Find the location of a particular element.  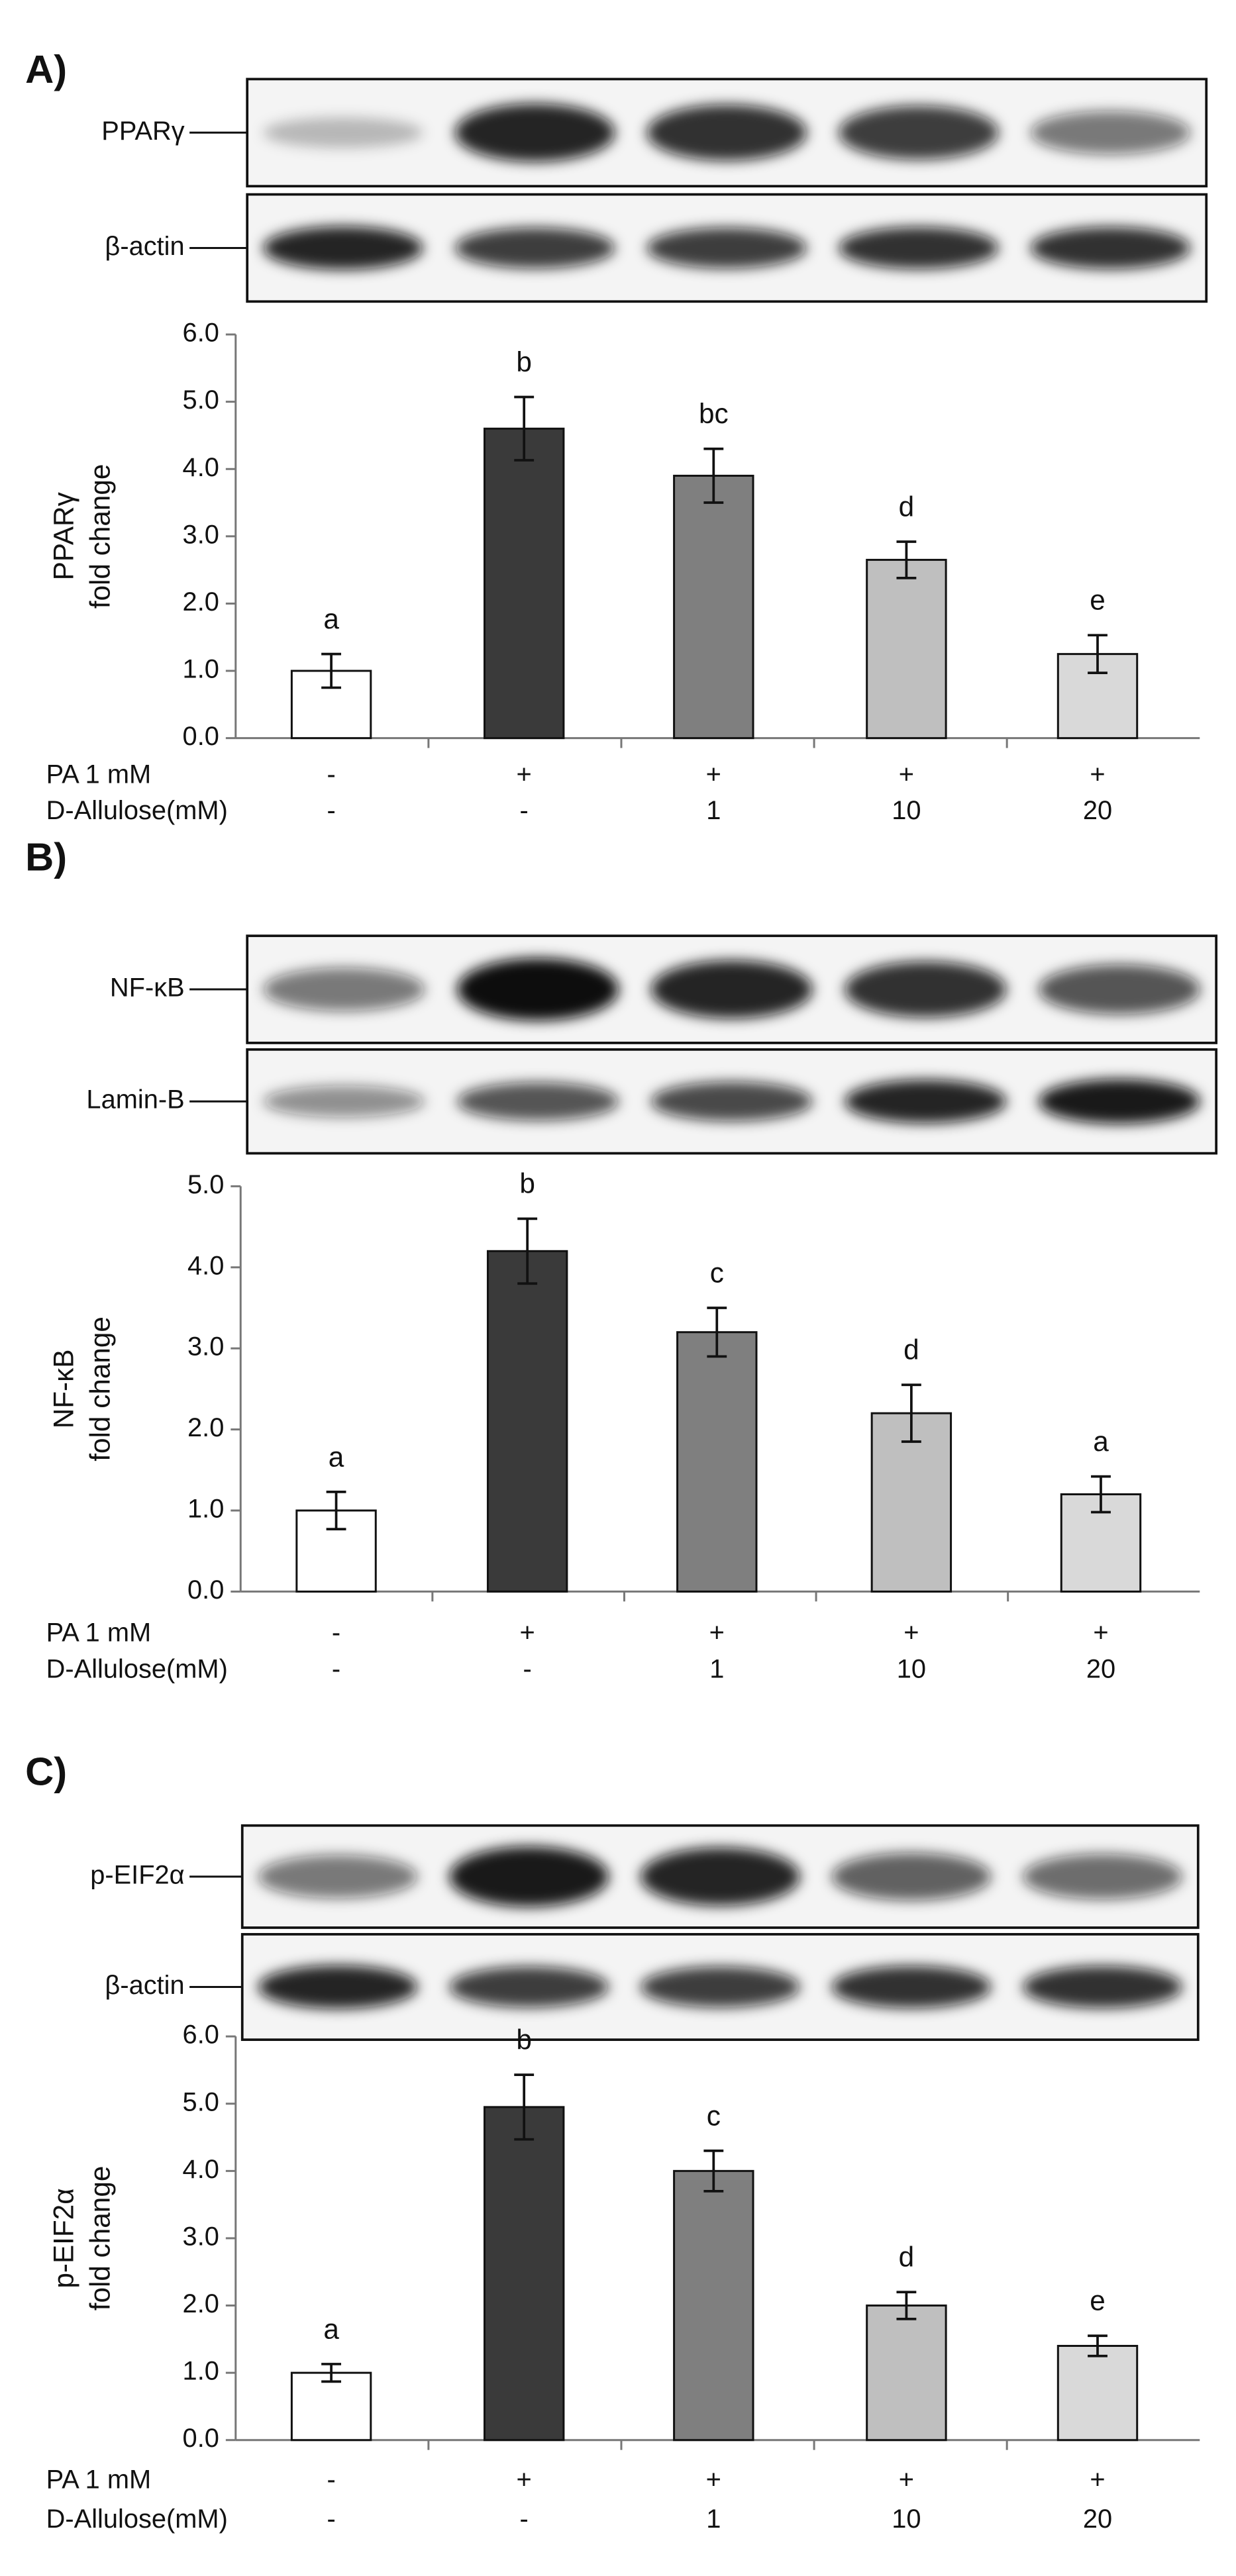

blot-label: NF-κB is located at coordinates (147, 988).